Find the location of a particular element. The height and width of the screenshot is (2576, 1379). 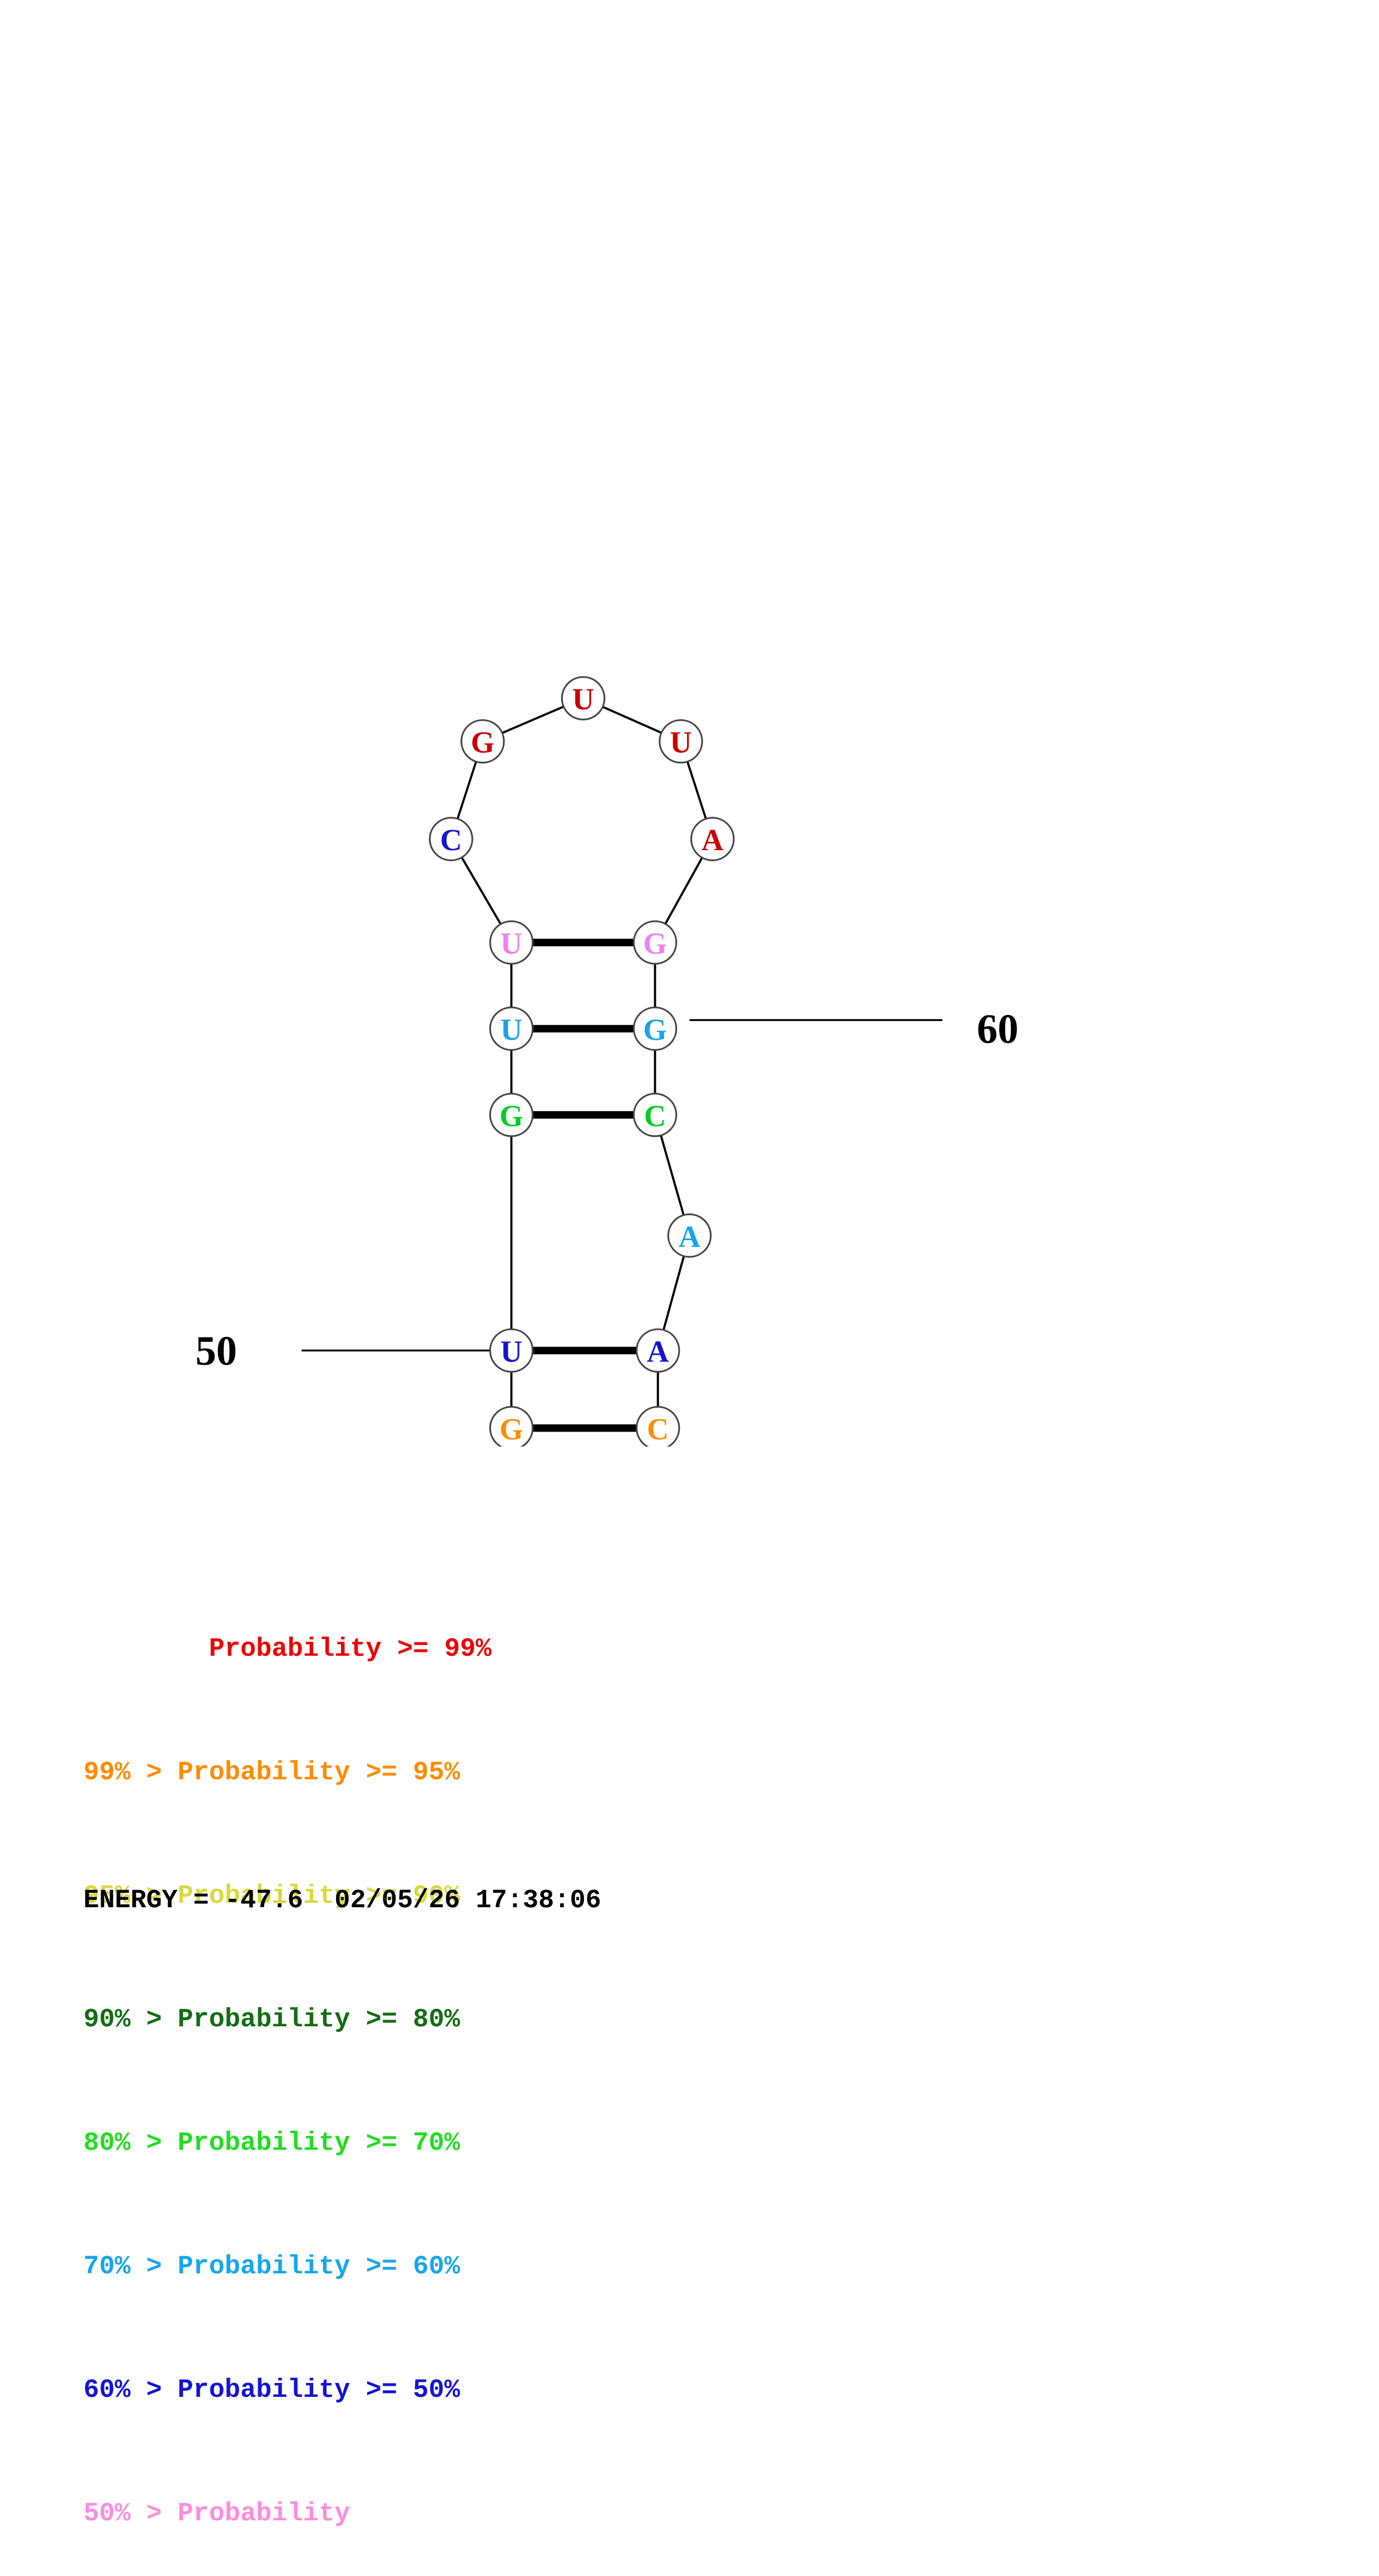

backbone-lines is located at coordinates (582, 1056).